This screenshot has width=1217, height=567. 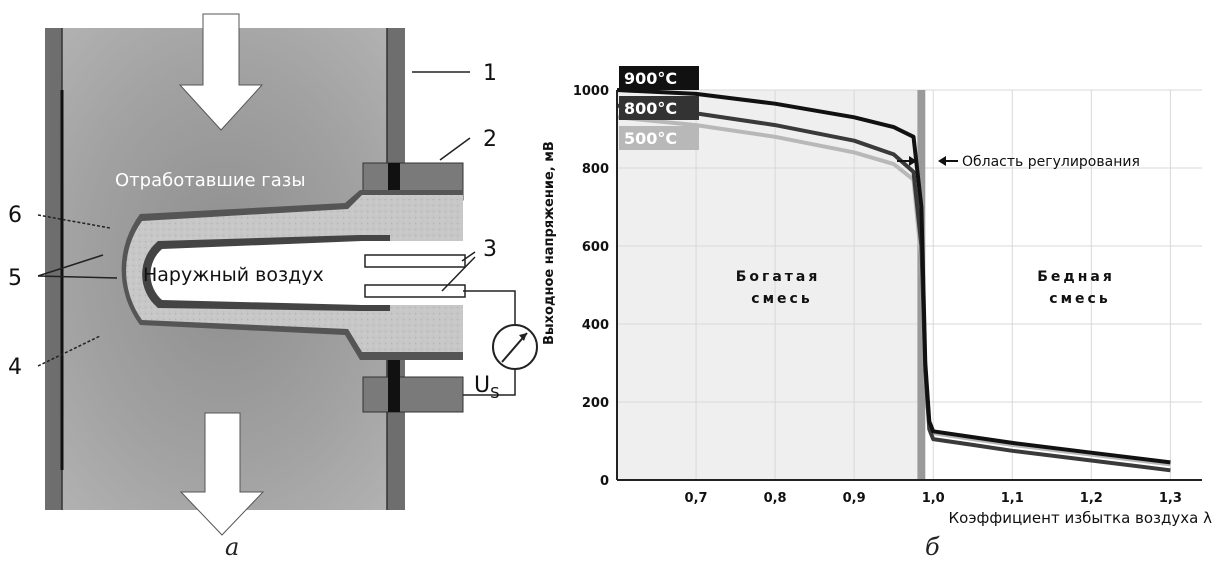 I want to click on regulation-annotation: Область регулирования, so click(x=1018, y=162).